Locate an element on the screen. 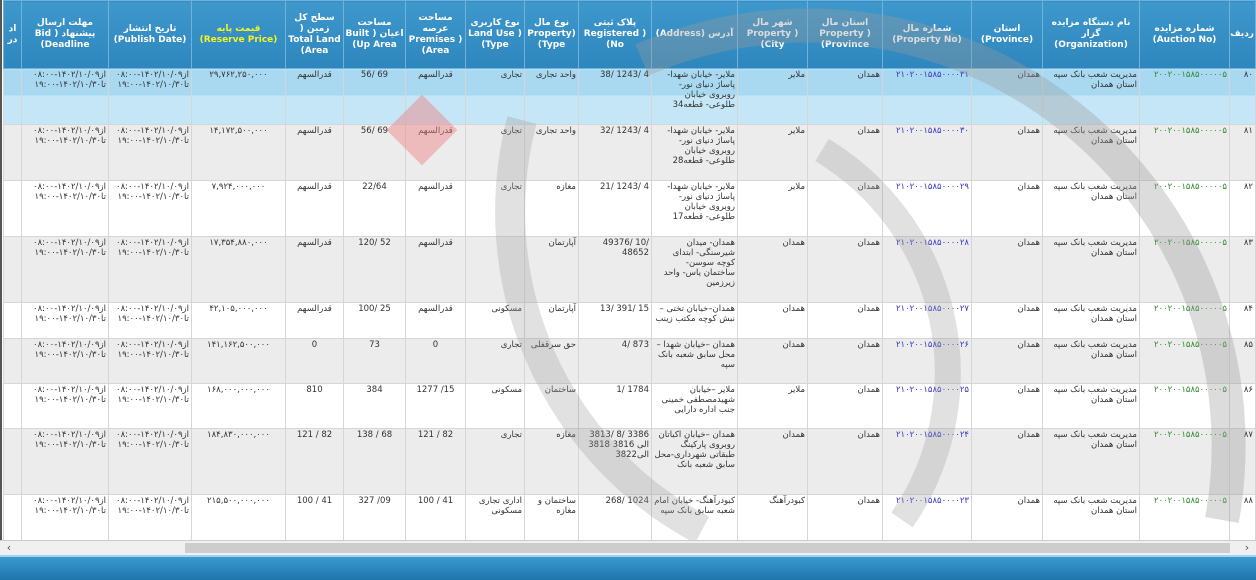 The width and height of the screenshot is (1256, 580). column-header-premises-area: مساحت عرصه Premises ) (Area is located at coordinates (435, 34).